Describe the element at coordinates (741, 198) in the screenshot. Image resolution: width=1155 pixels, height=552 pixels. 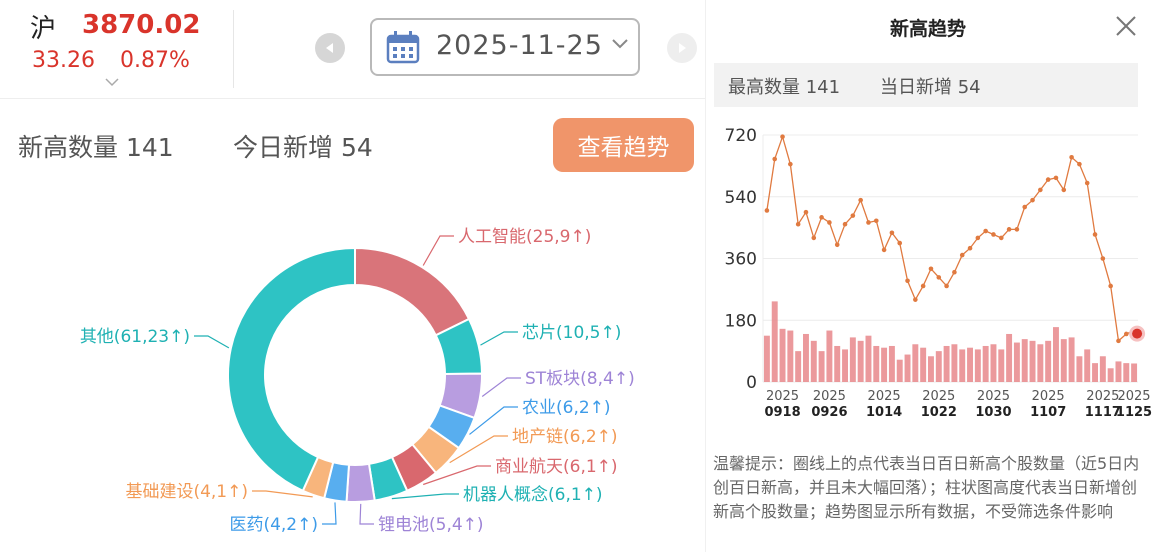
I see `y-tick-label: 540` at that location.